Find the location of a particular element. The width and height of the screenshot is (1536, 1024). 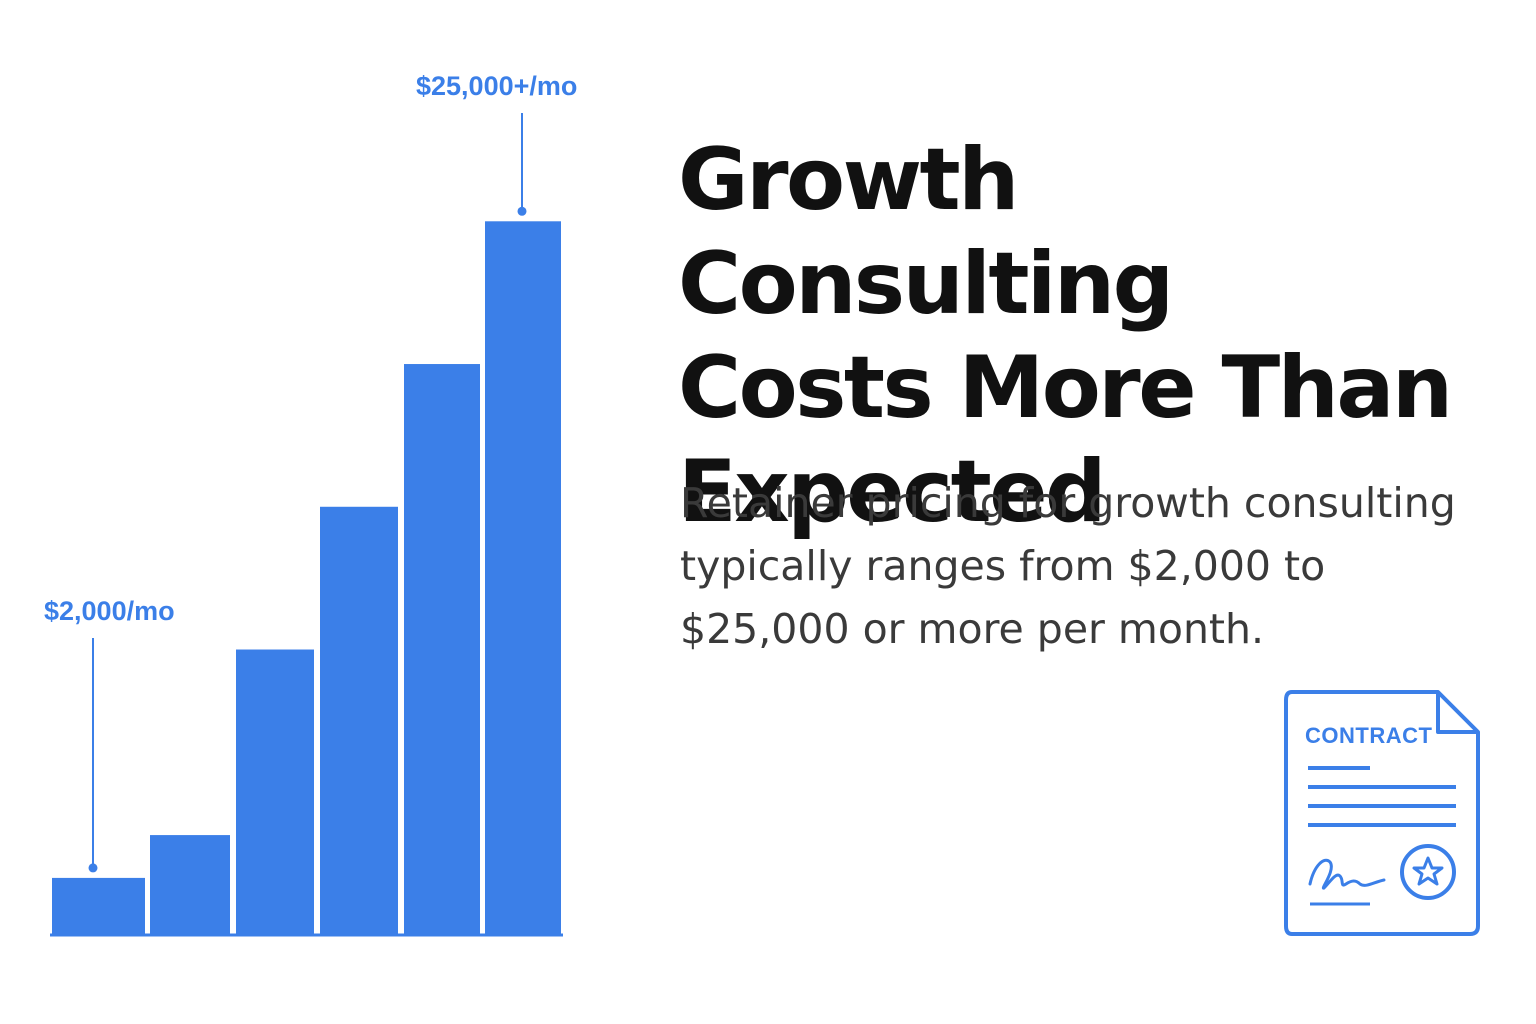

title-line-2: Costs More Than is located at coordinates (1065, 388).